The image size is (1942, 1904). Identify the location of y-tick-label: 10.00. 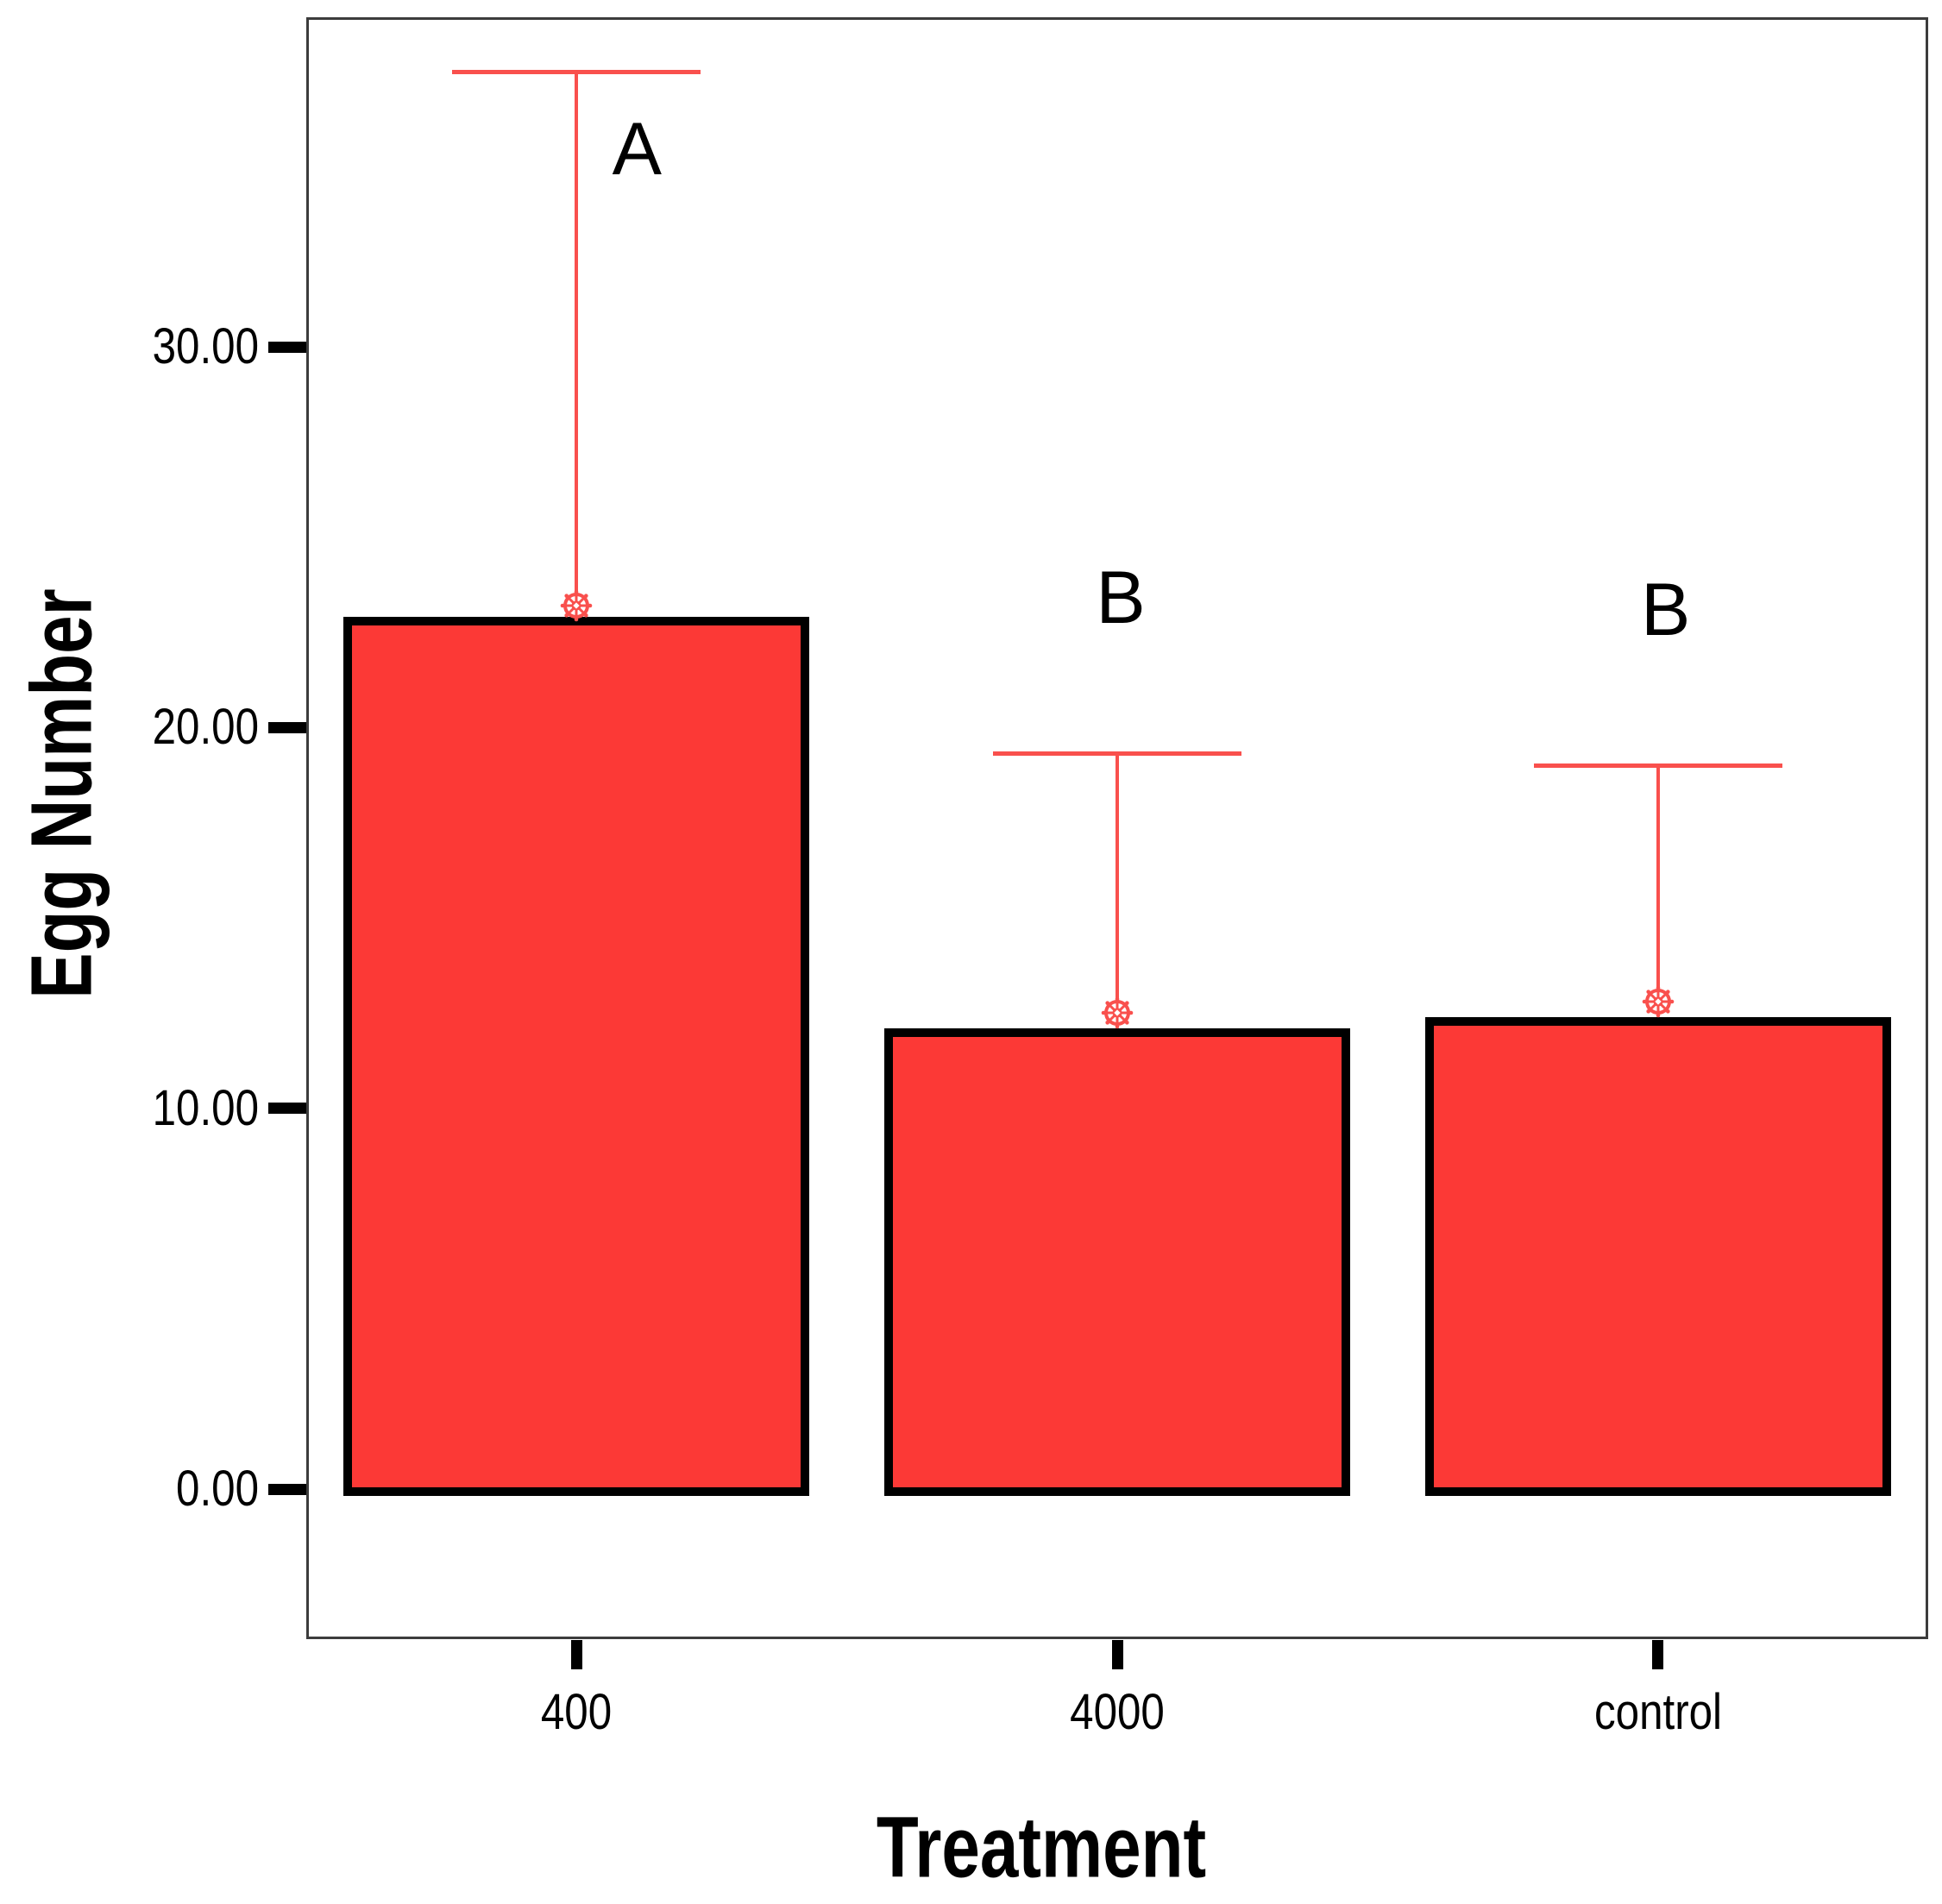
(206, 1108).